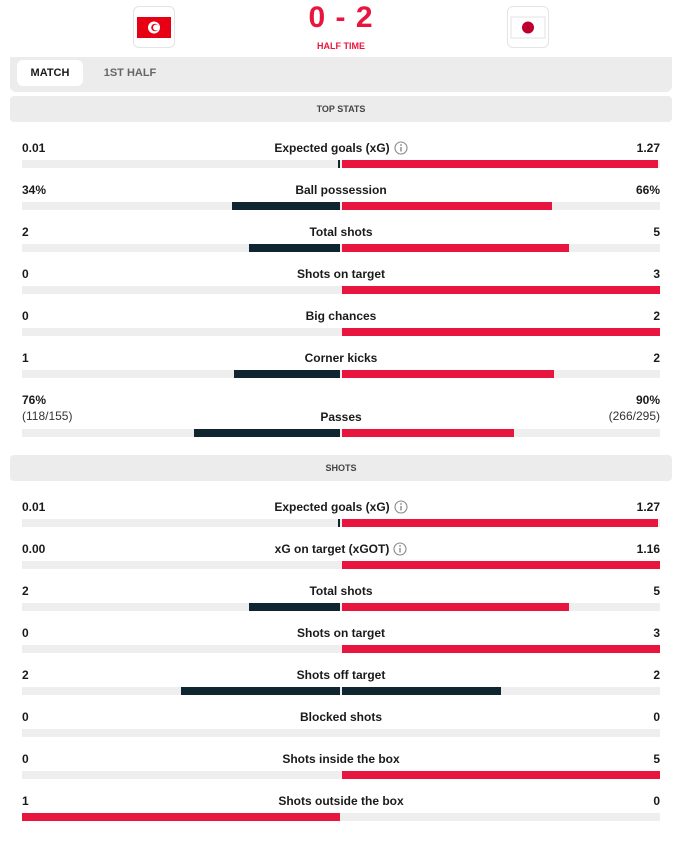 This screenshot has height=853, width=689. Describe the element at coordinates (332, 549) in the screenshot. I see `stat-label: xG on target (xGOT)` at that location.